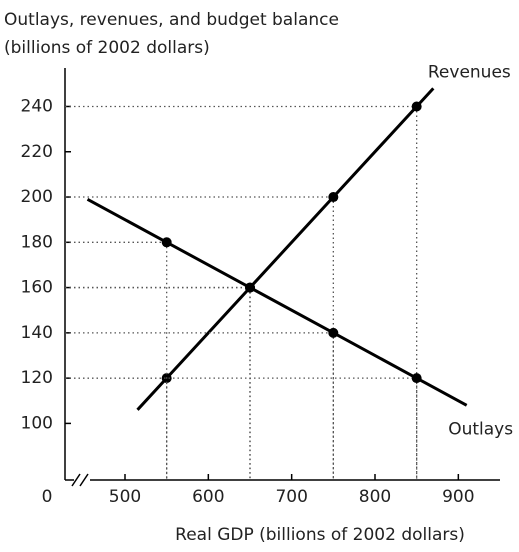 This screenshot has height=552, width=519. I want to click on y-tick-label: 200, so click(37, 197).